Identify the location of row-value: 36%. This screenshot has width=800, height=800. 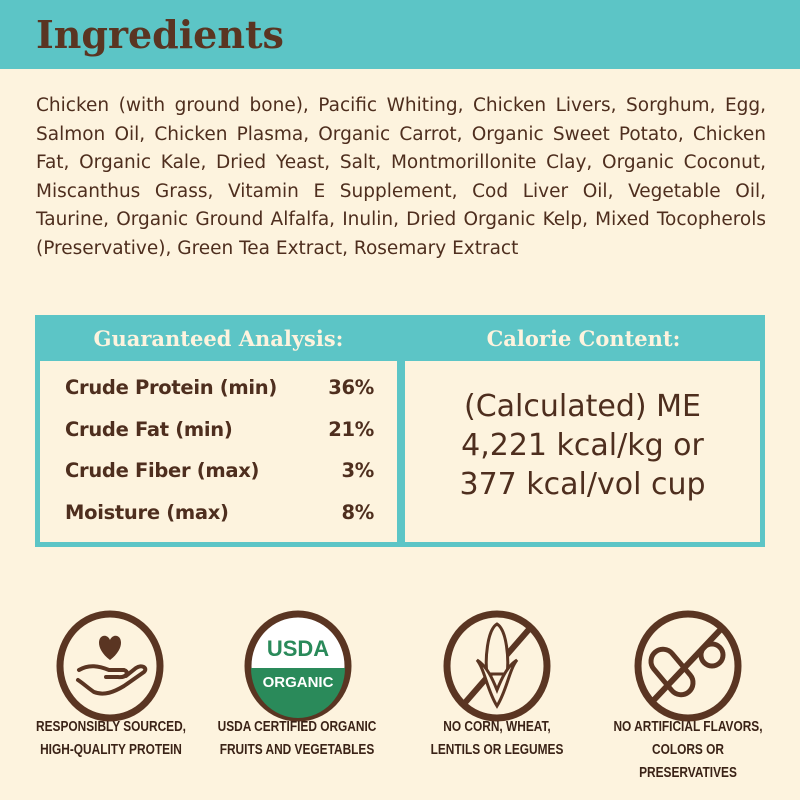
(351, 388).